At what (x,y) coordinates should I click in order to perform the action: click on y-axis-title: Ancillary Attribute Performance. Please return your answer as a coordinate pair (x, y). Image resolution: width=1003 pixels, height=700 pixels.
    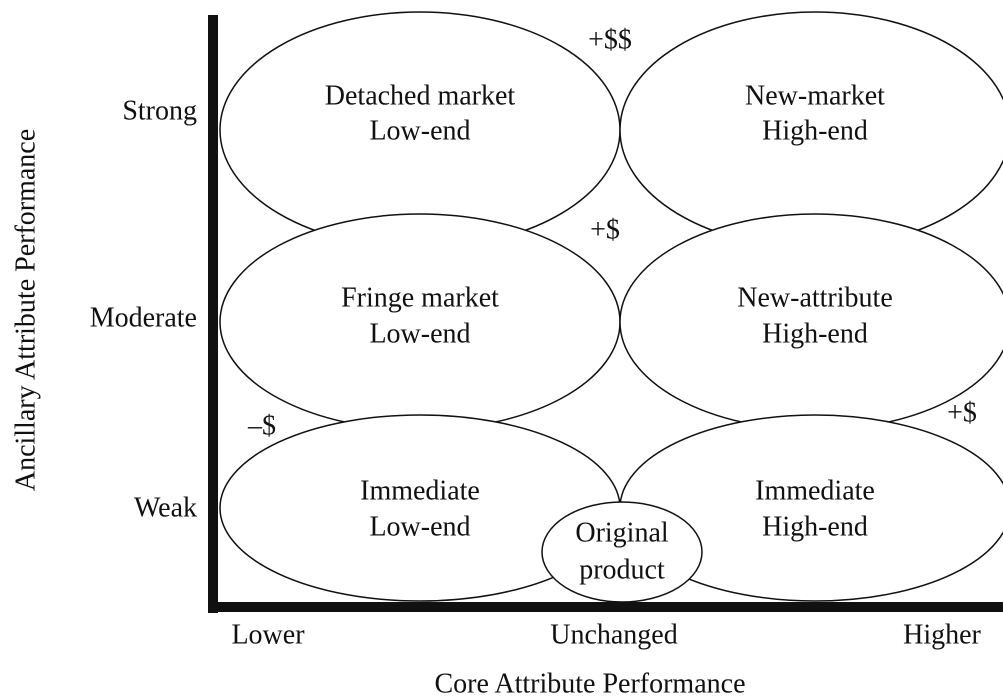
    Looking at the image, I should click on (25, 310).